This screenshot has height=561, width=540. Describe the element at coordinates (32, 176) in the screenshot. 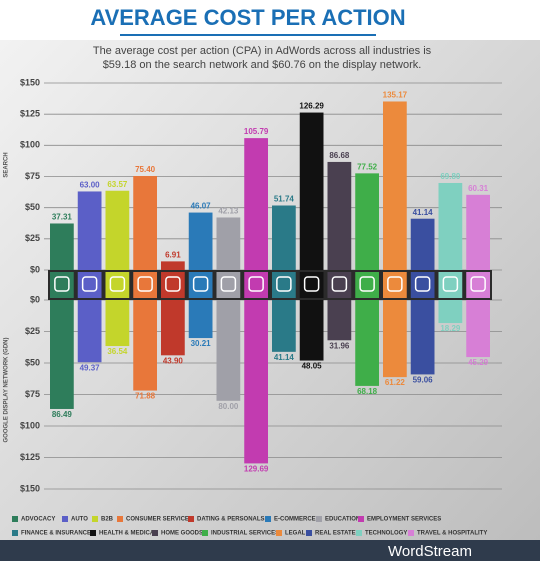

I see `y-tick-label: $75` at that location.